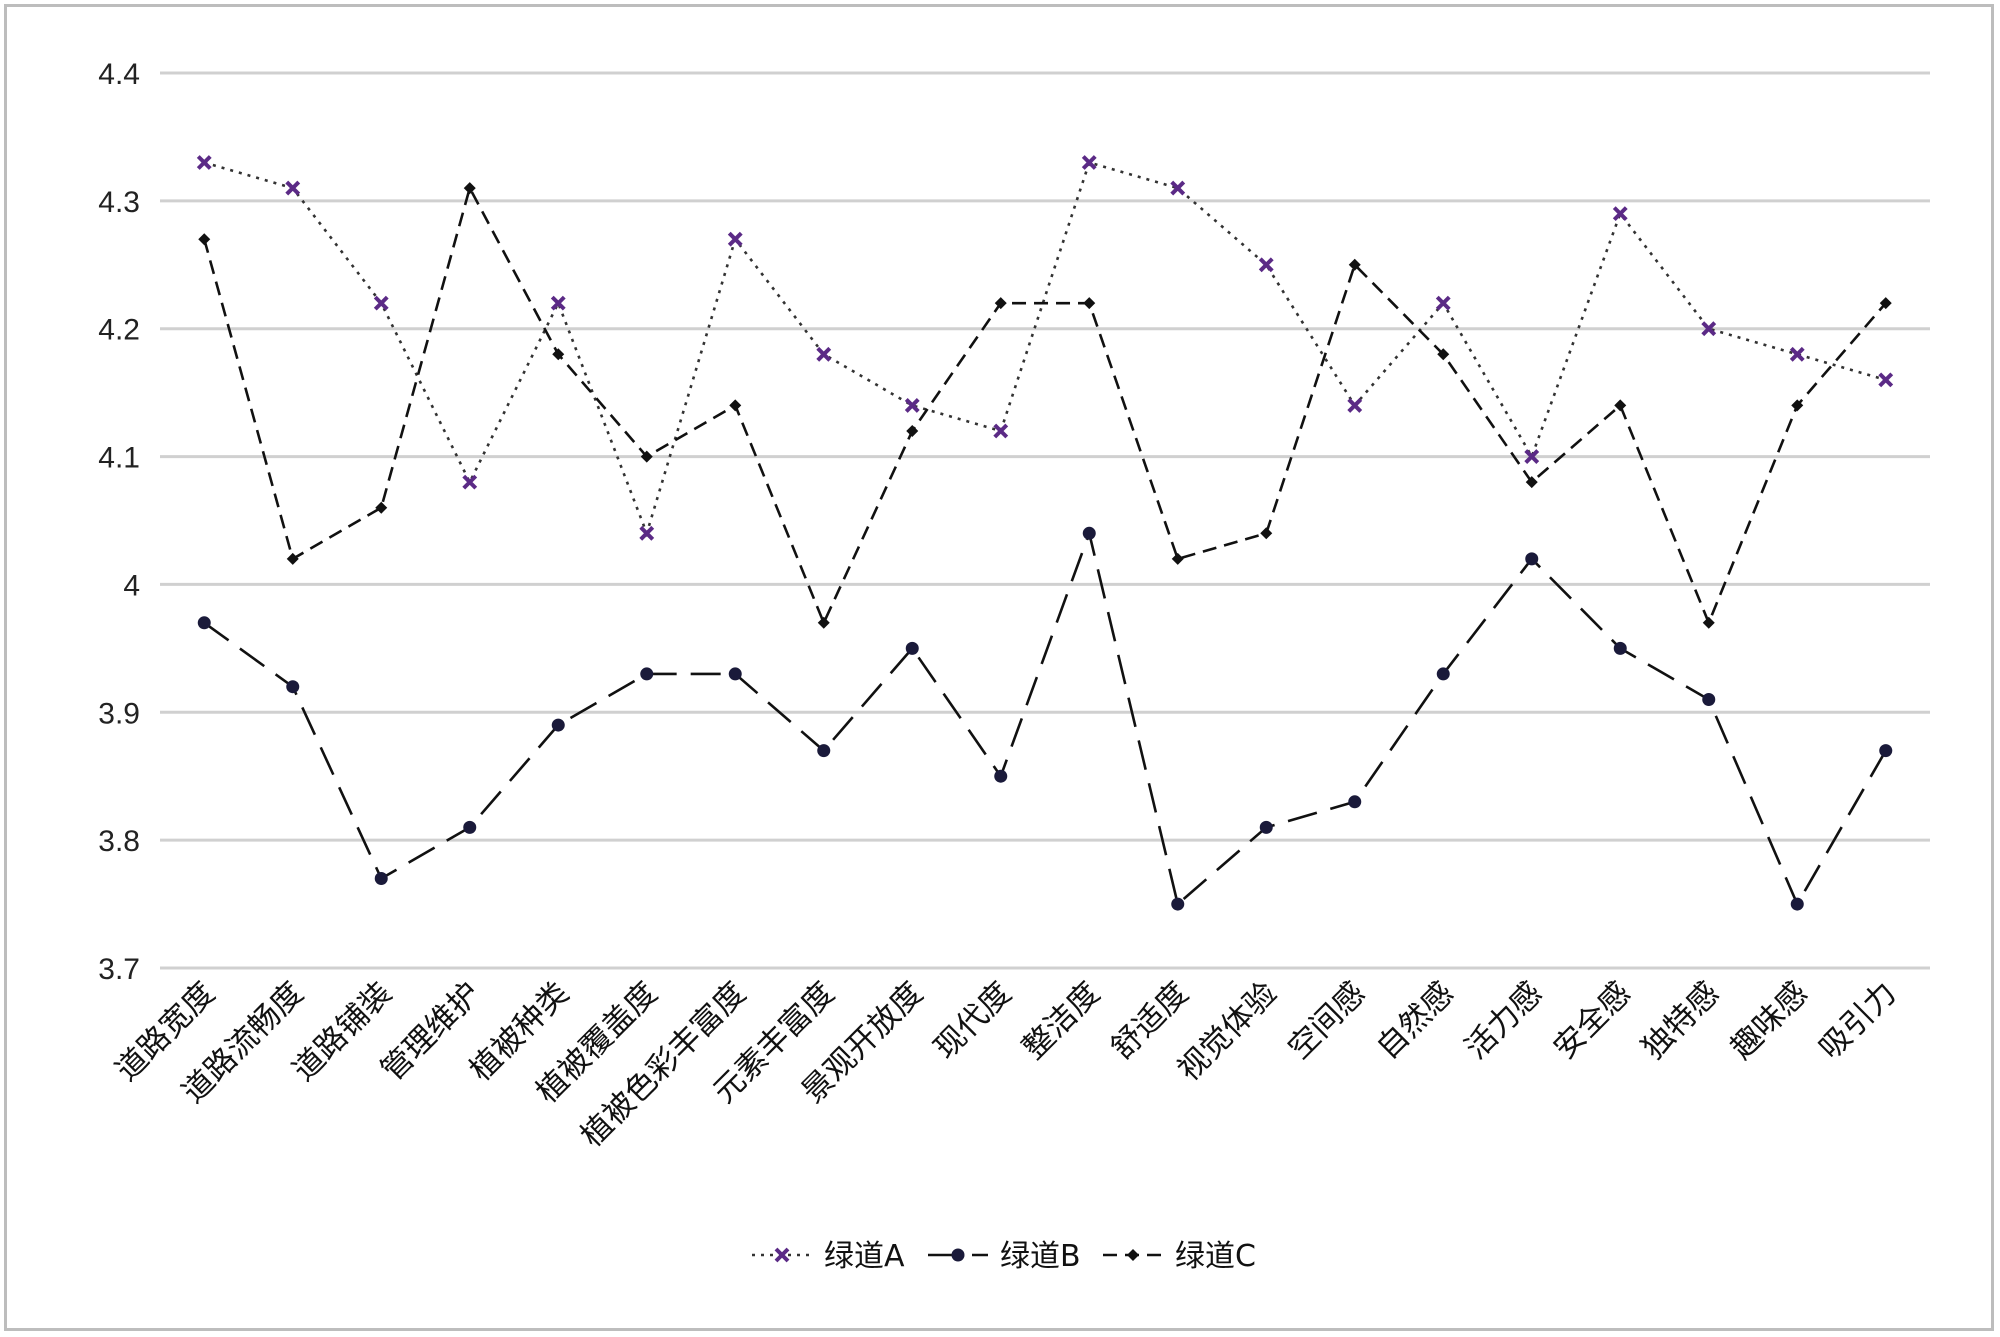  Describe the element at coordinates (1592, 1020) in the screenshot. I see `x-category-label: 安全感` at that location.